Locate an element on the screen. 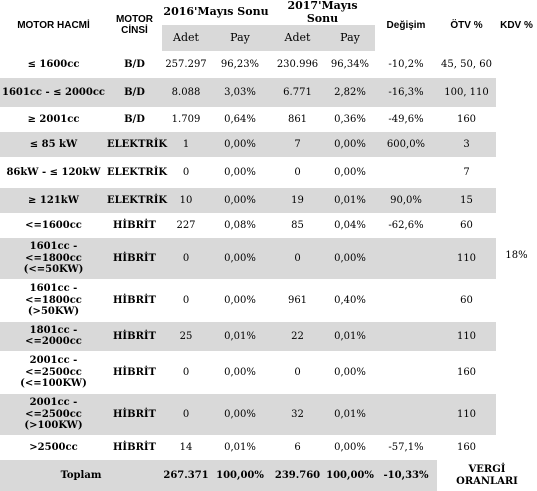 Image resolution: width=537 pixels, height=491 pixels. cell-motor-hacmi: ≥ 2001cc is located at coordinates (53, 119).